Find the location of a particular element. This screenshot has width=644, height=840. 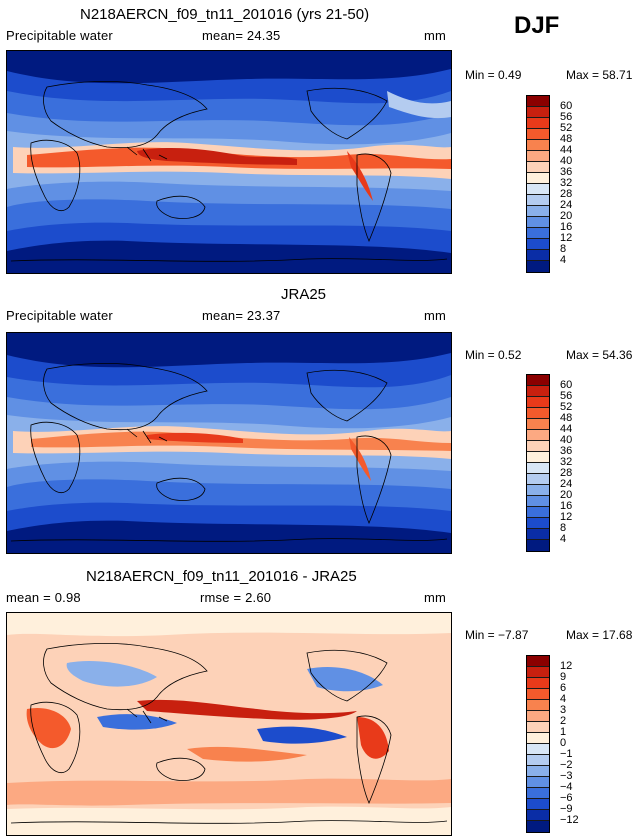

colorbar-tick-label: −3 is located at coordinates (566, 775).